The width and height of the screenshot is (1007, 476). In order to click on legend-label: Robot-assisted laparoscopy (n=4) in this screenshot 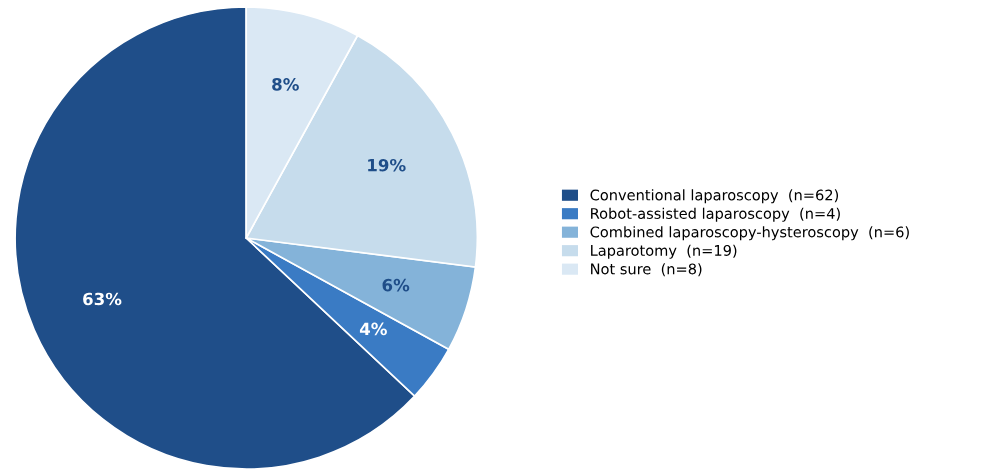, I will do `click(715, 214)`.